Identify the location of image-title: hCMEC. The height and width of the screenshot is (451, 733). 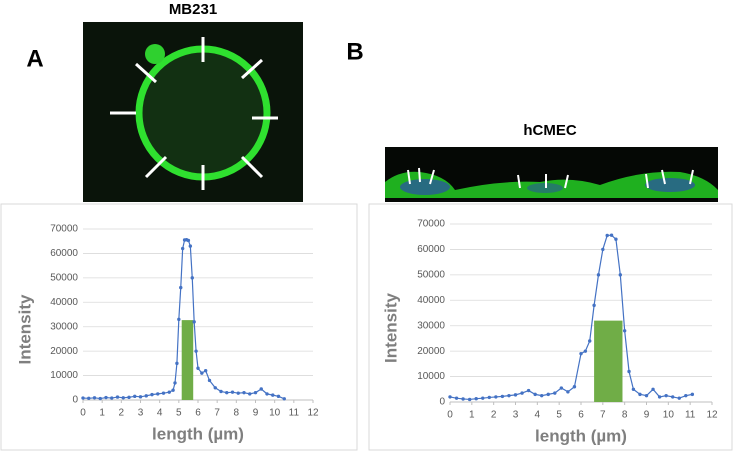
(549, 130).